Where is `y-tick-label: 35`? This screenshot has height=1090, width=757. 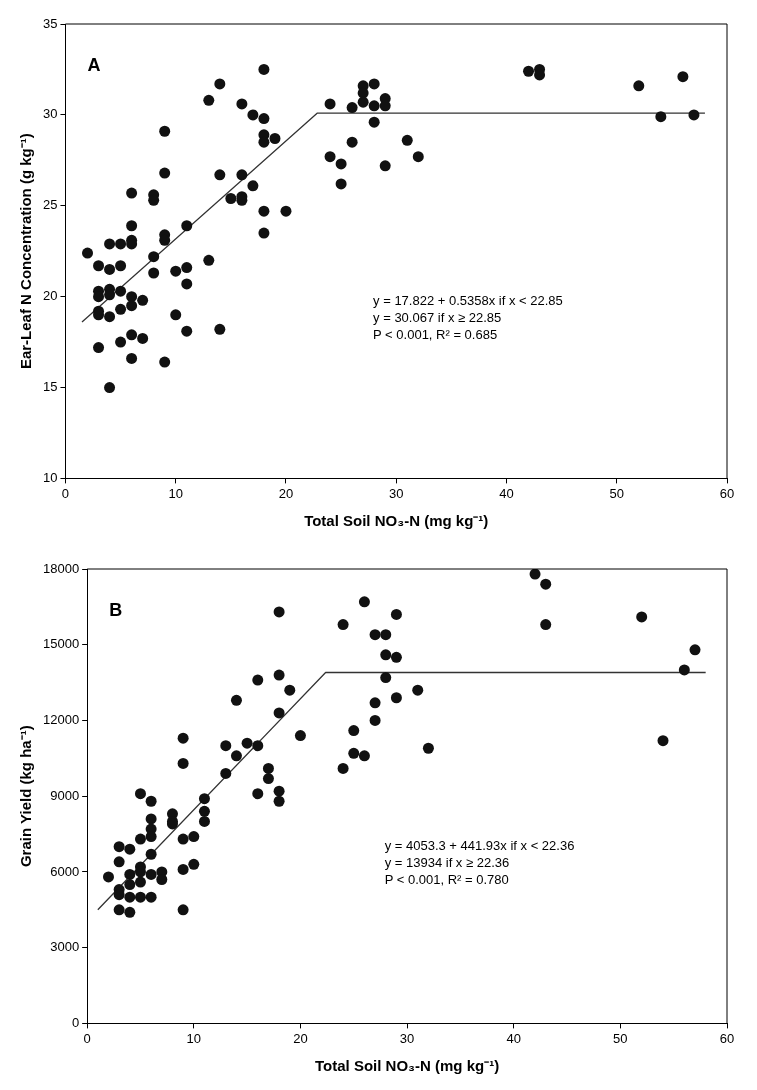 y-tick-label: 35 is located at coordinates (50, 23).